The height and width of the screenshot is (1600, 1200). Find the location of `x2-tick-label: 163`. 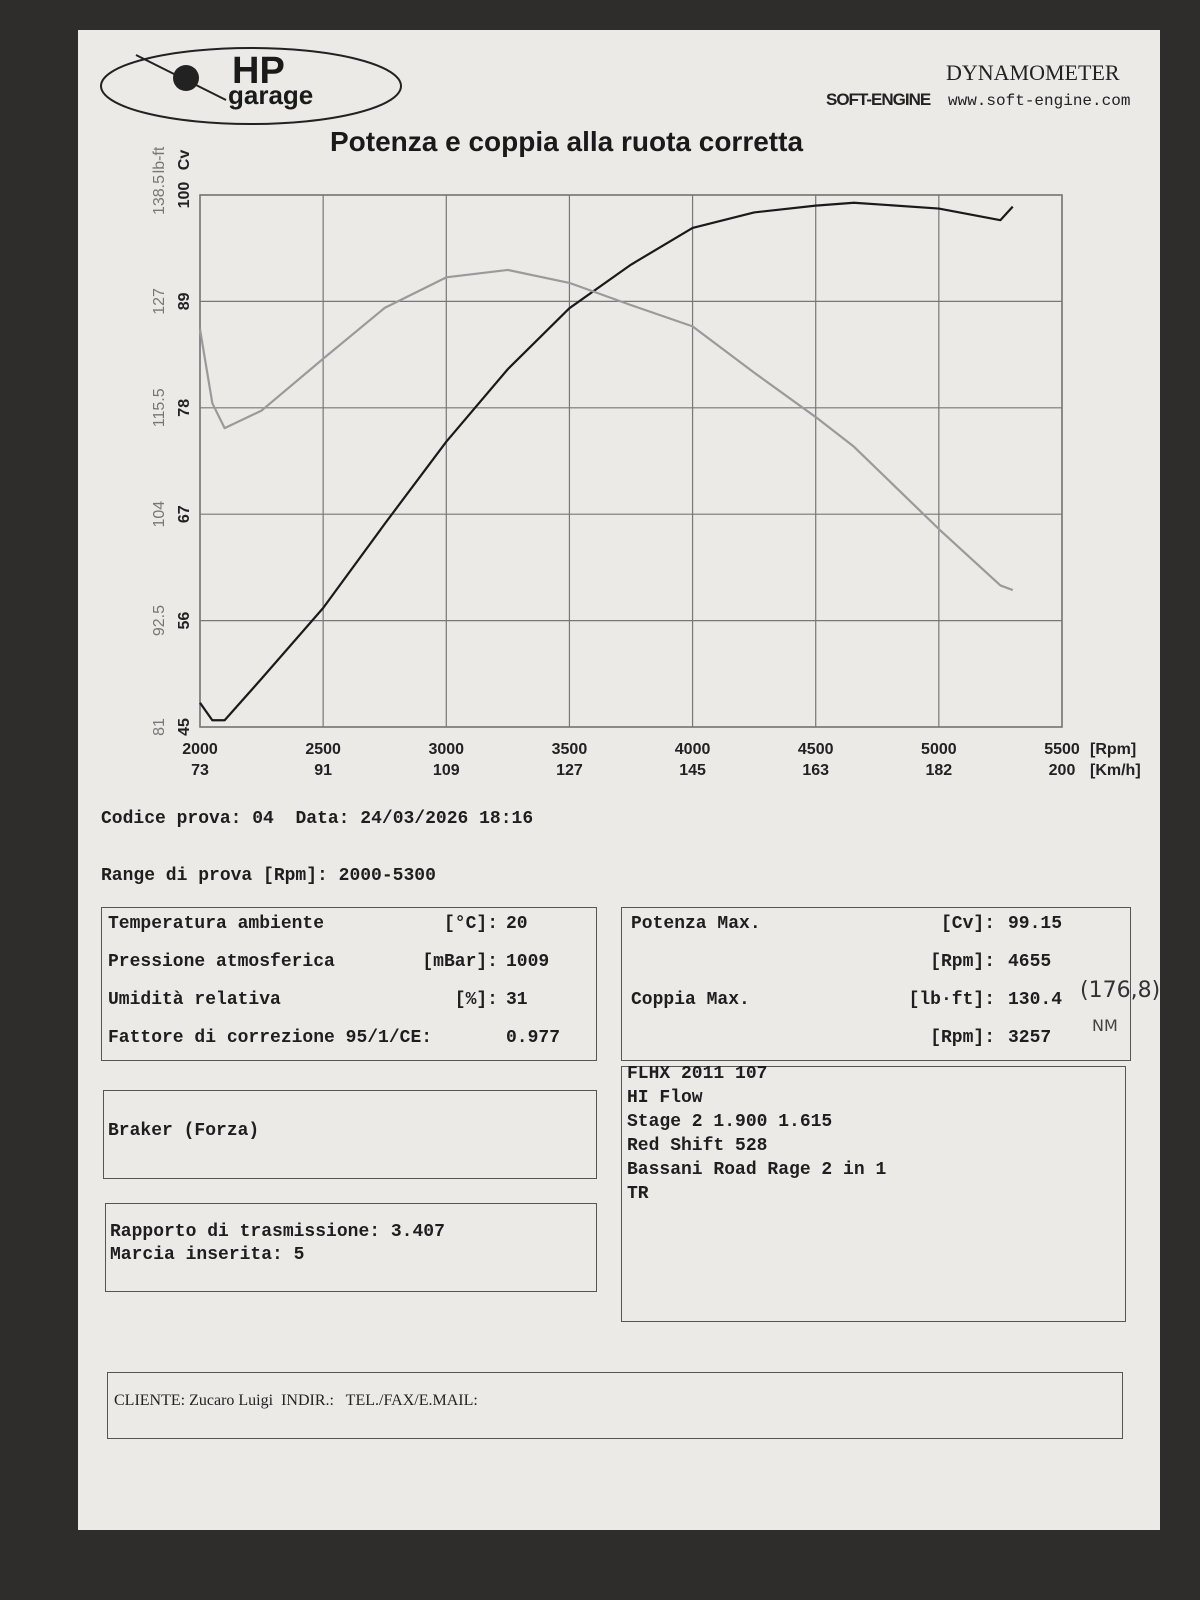

x2-tick-label: 163 is located at coordinates (815, 770).